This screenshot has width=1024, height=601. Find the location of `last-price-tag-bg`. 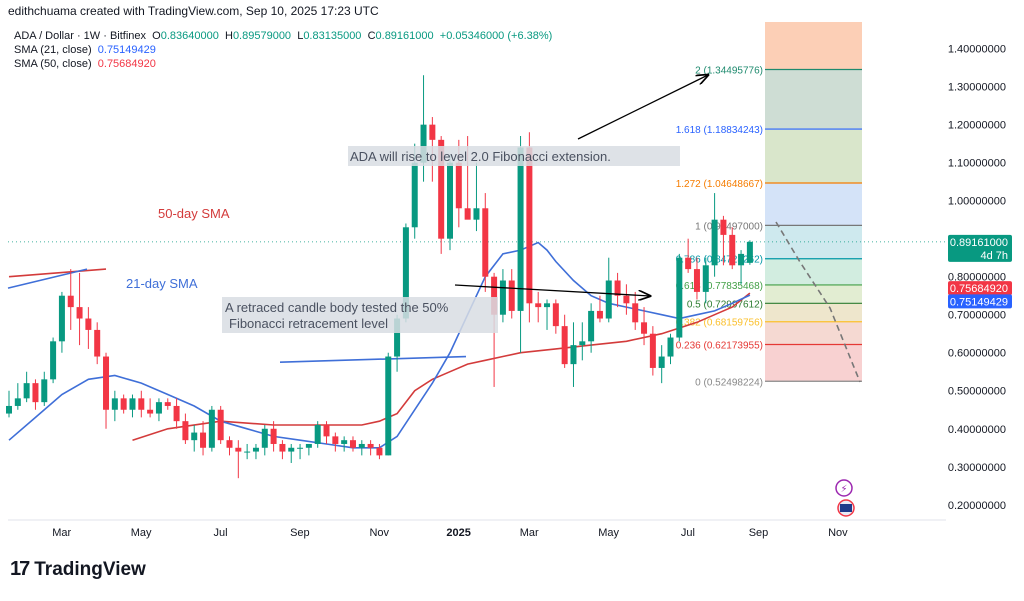

last-price-tag-bg is located at coordinates (980, 248).